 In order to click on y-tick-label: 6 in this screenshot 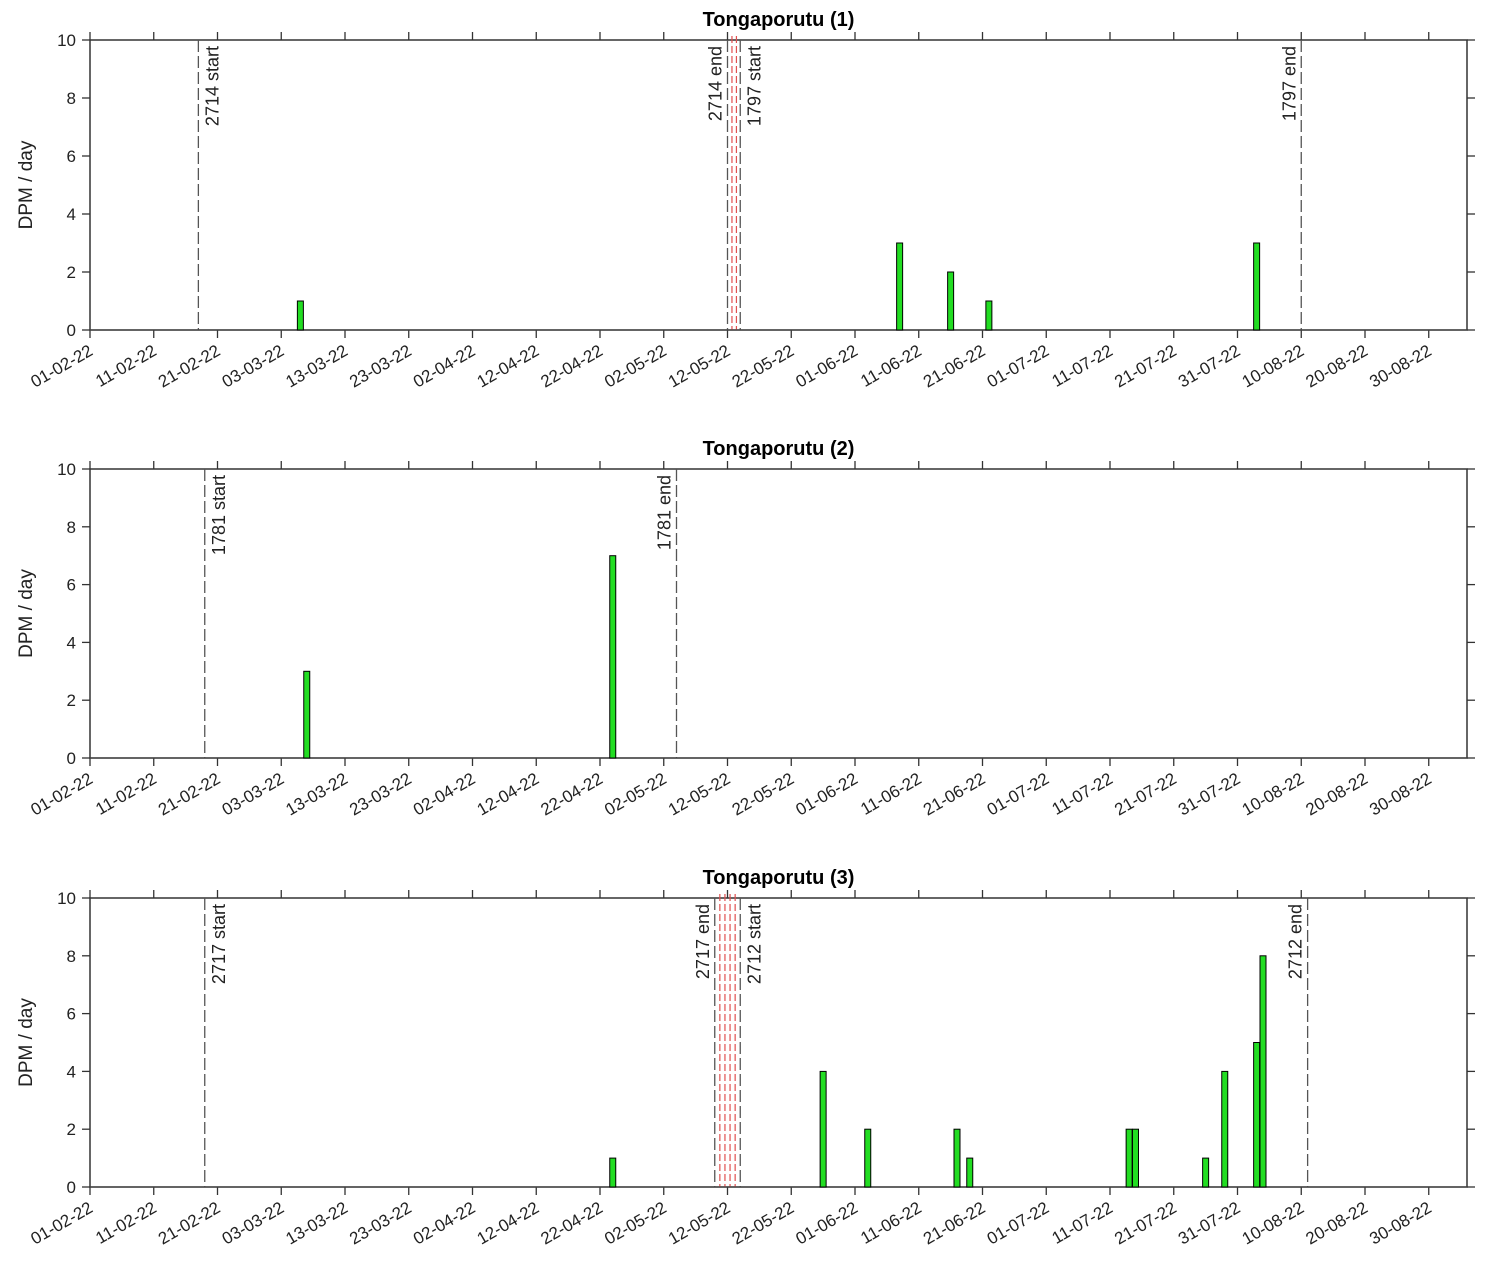, I will do `click(71, 1014)`.